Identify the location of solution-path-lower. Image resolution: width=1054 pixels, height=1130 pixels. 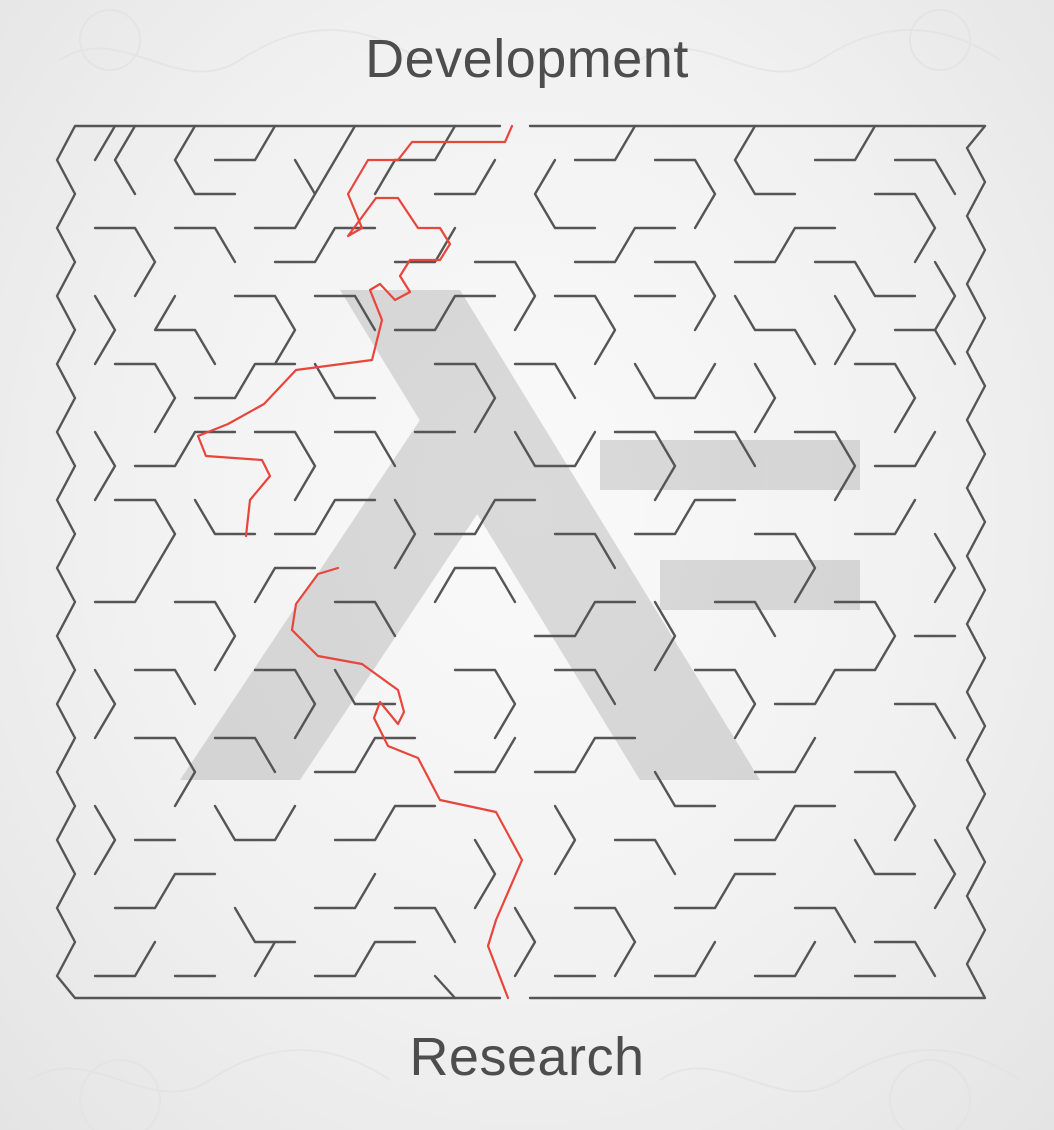
(407, 783).